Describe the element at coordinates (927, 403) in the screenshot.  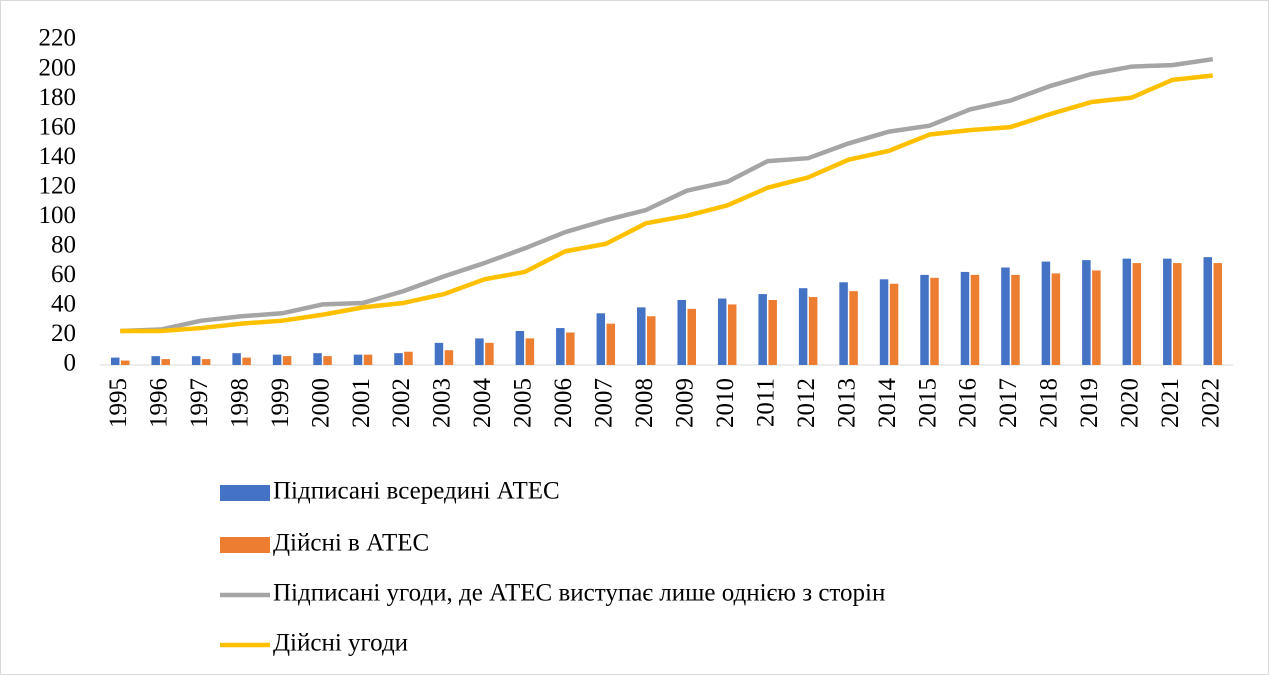
I see `x-tick-label: 2015` at that location.